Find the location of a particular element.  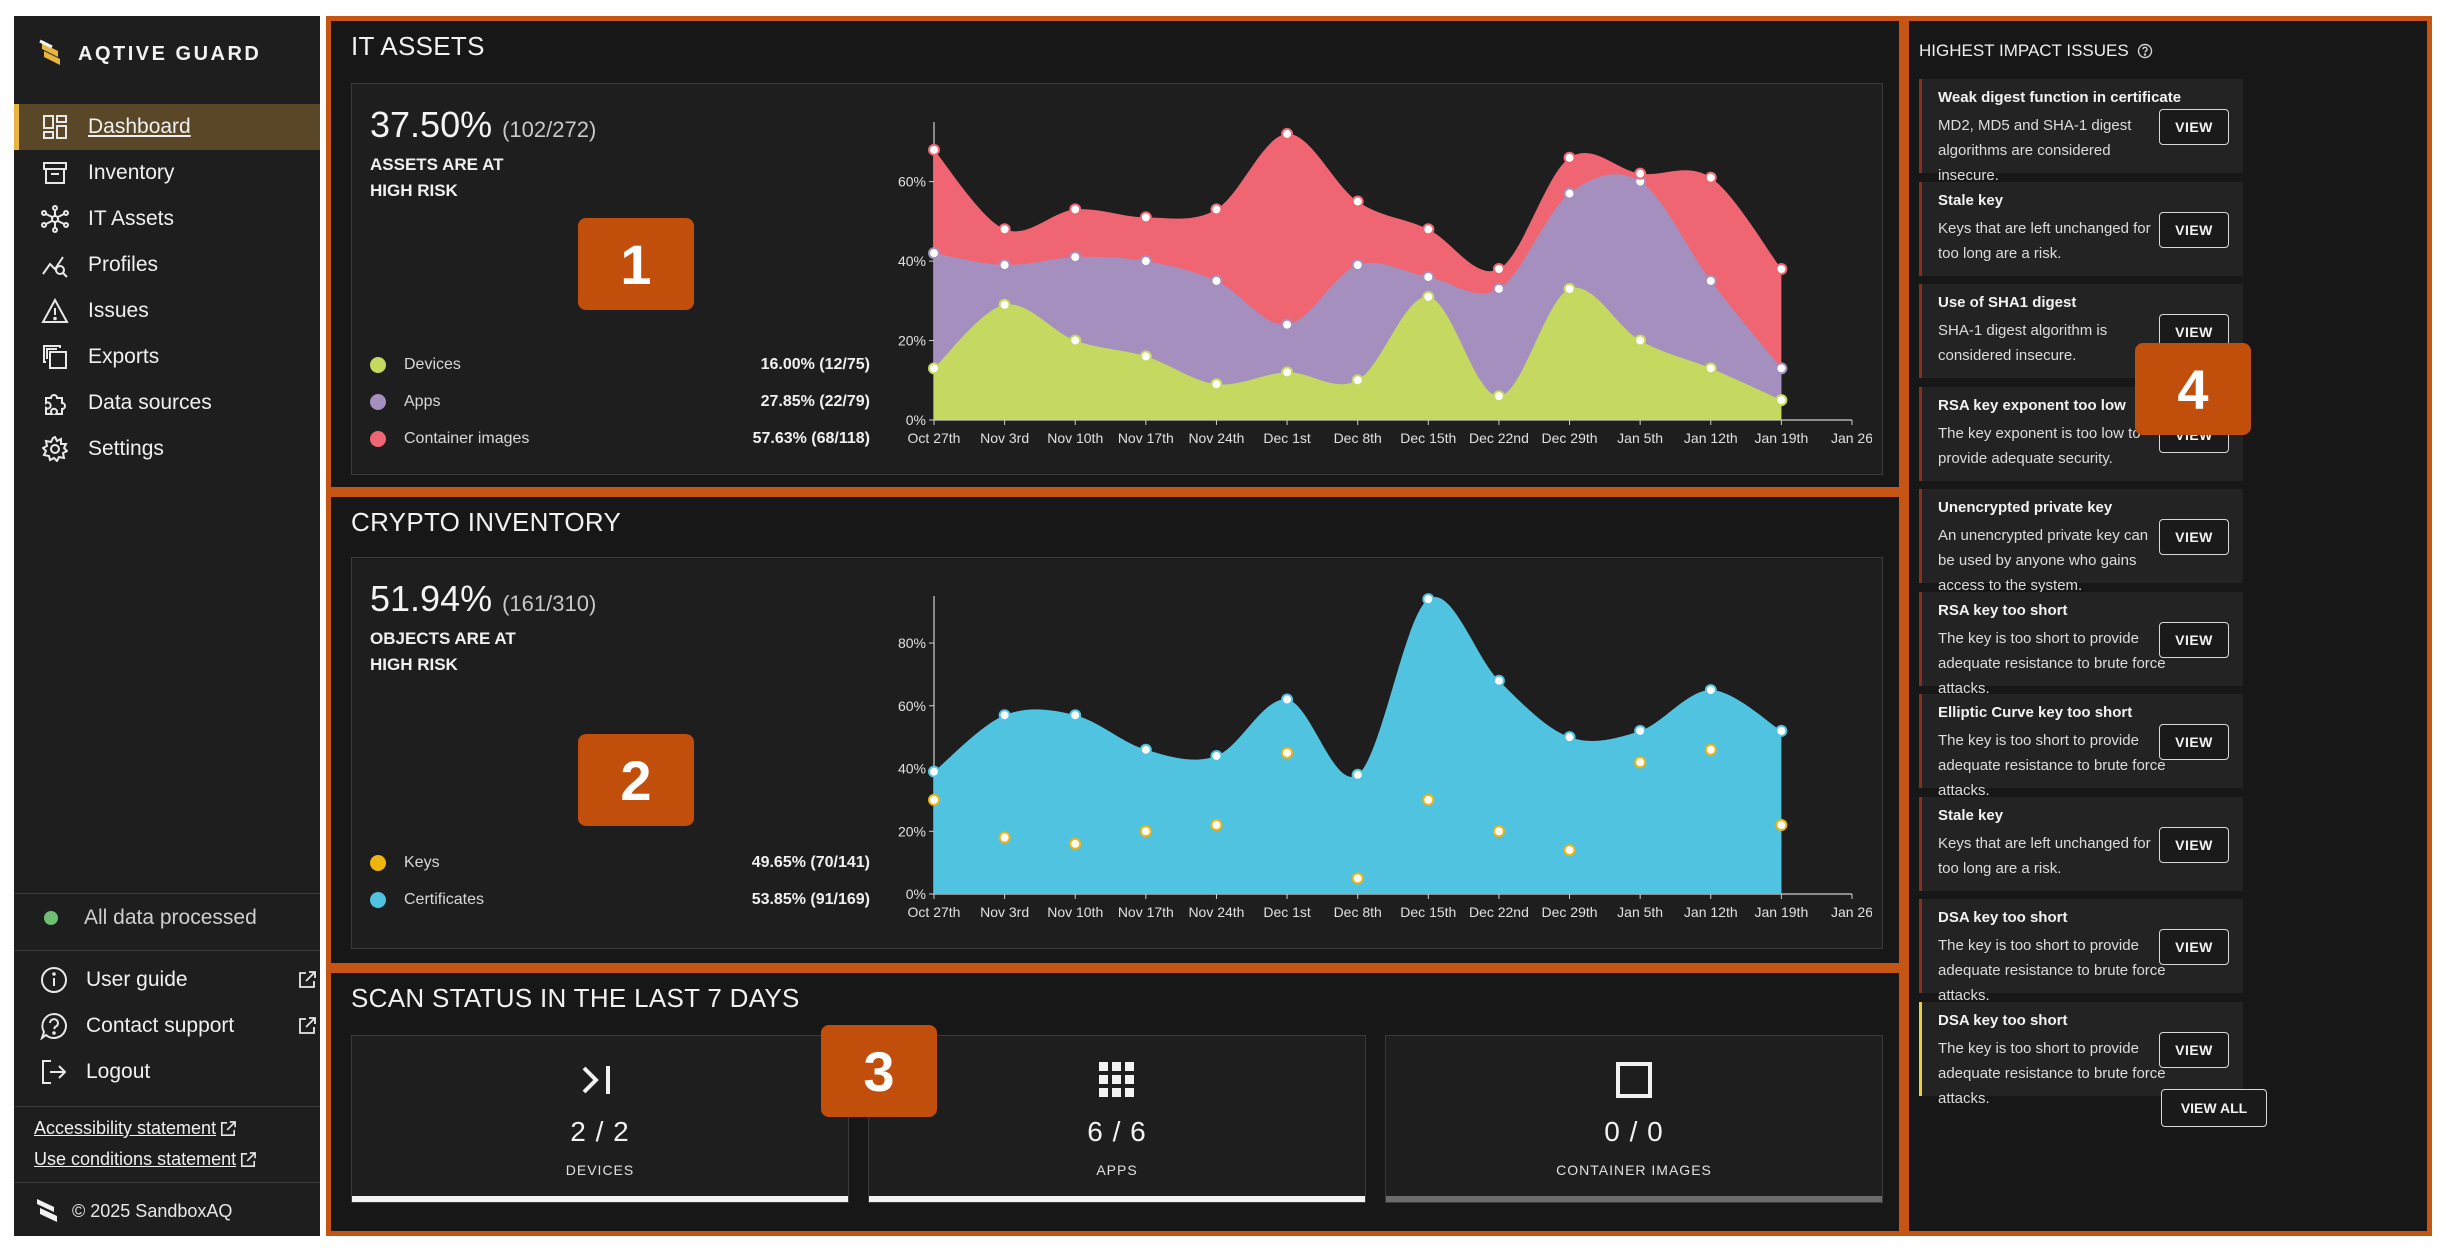

user-guide-link: User guide is located at coordinates (178, 980).